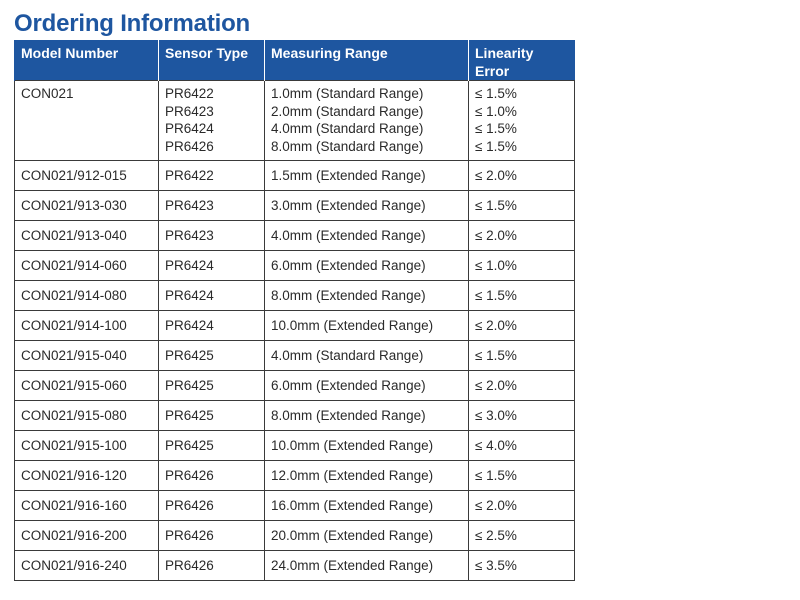 The height and width of the screenshot is (600, 800). I want to click on cell-model-number: CON021/915-080, so click(86, 415).